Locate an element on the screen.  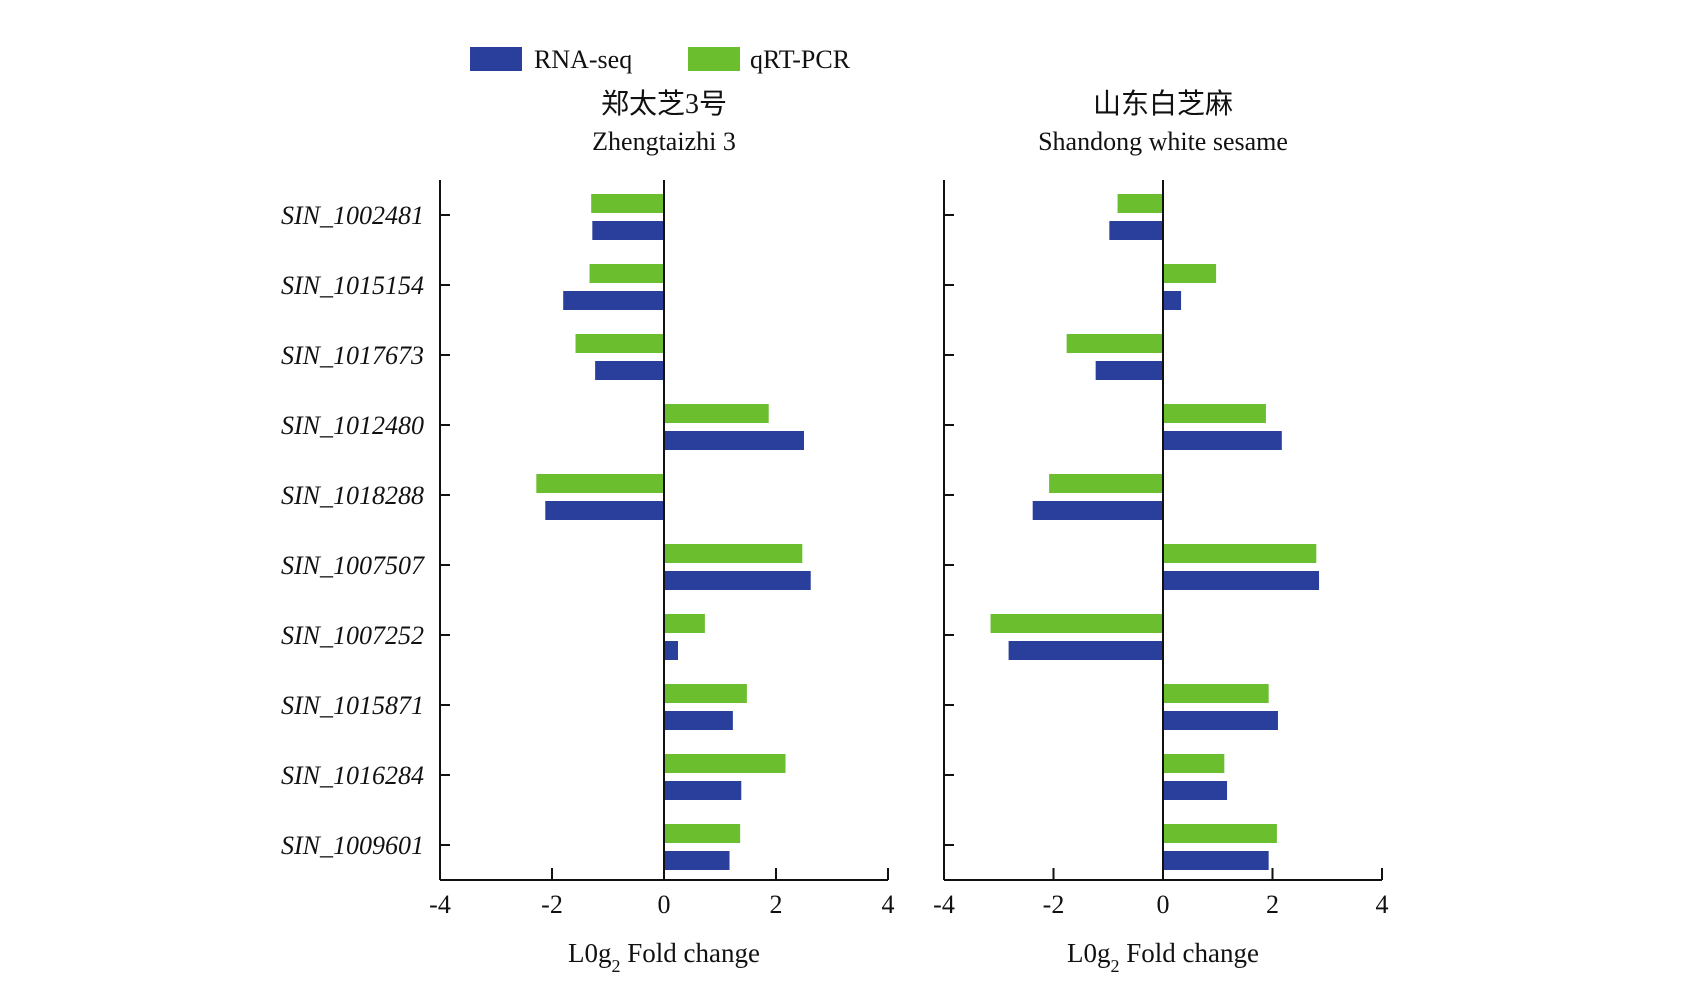
panel-1-title-en: Zhengtaizhi 3 is located at coordinates (664, 141).